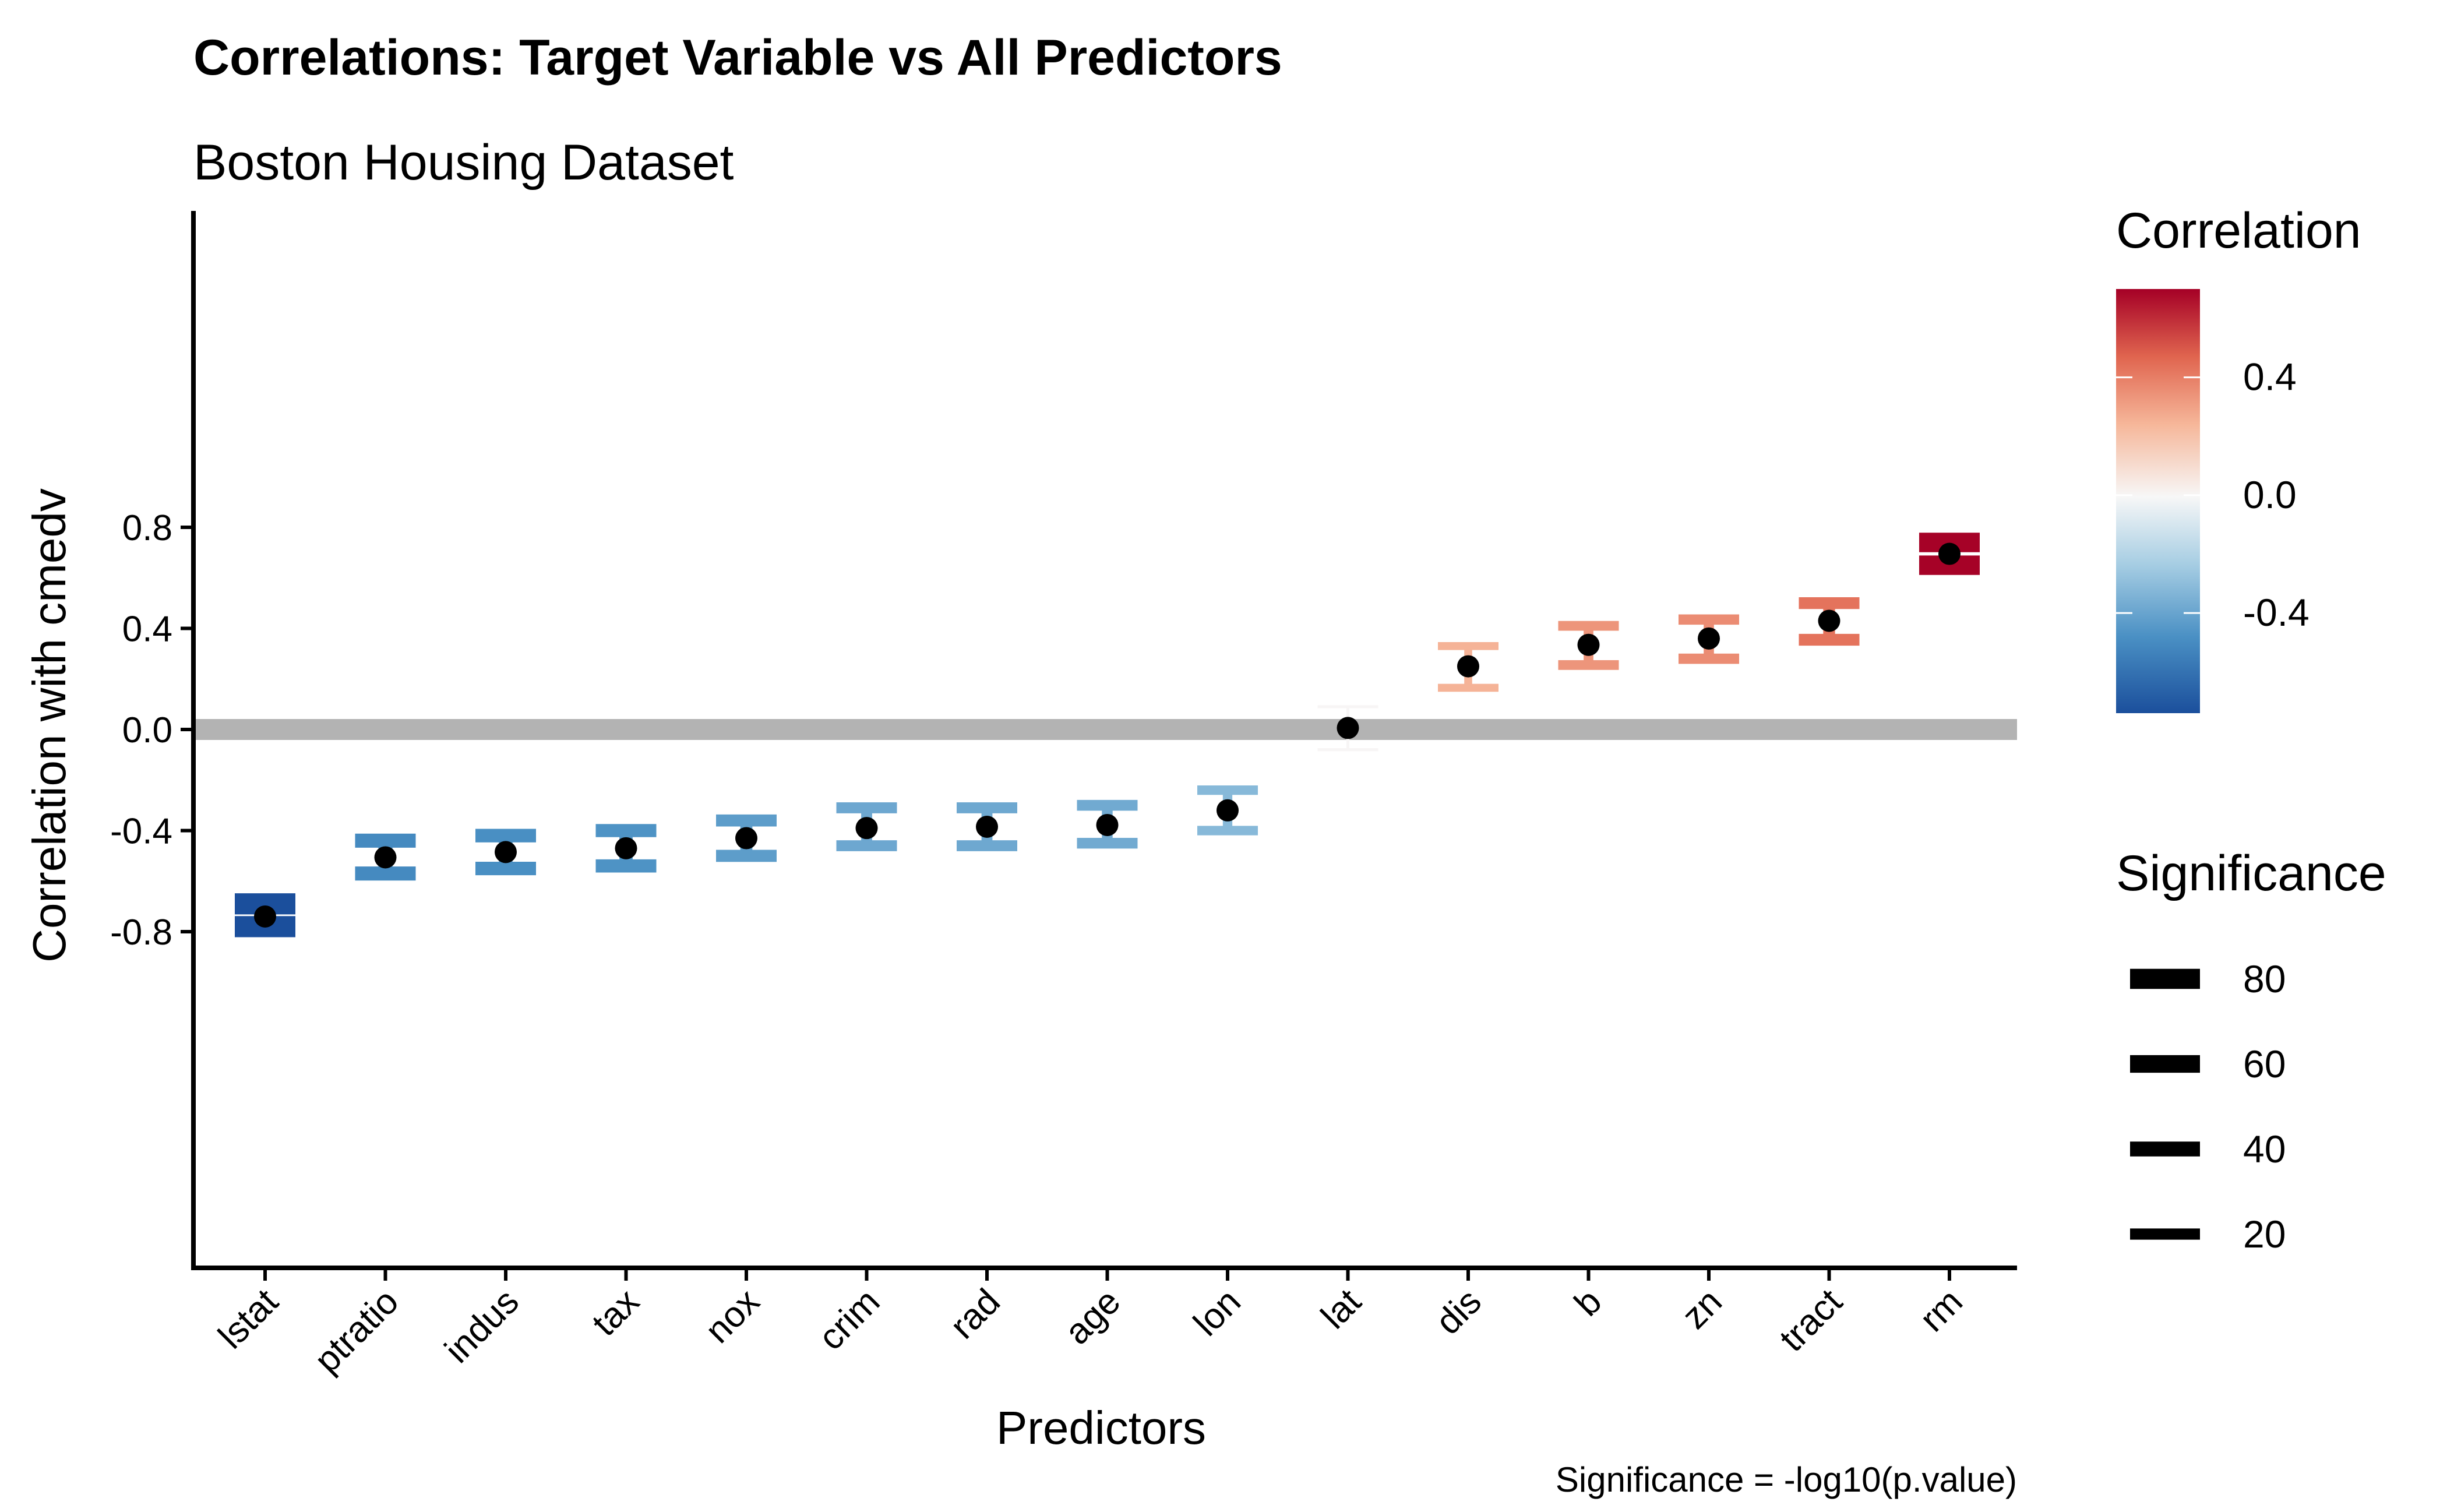  I want to click on x-tick-label-b: b, so click(1588, 1302).